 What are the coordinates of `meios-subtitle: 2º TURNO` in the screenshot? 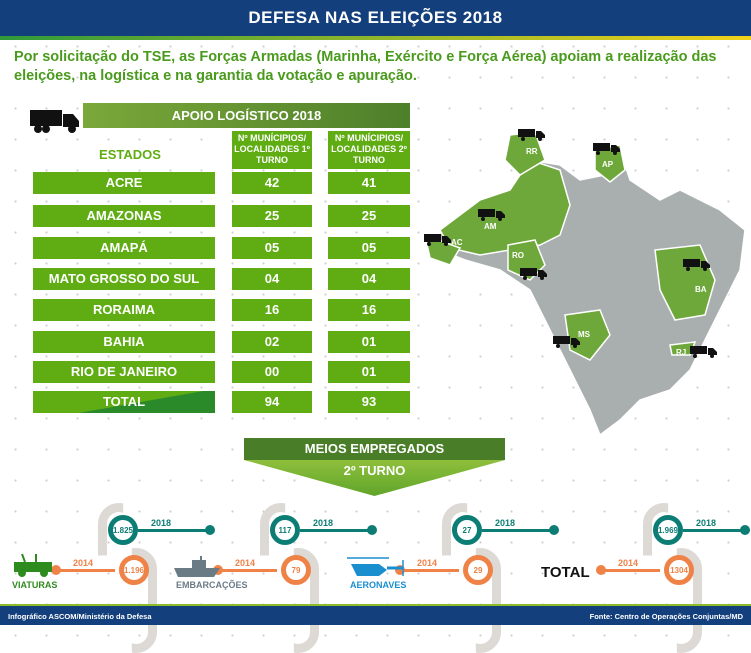 It's located at (374, 470).